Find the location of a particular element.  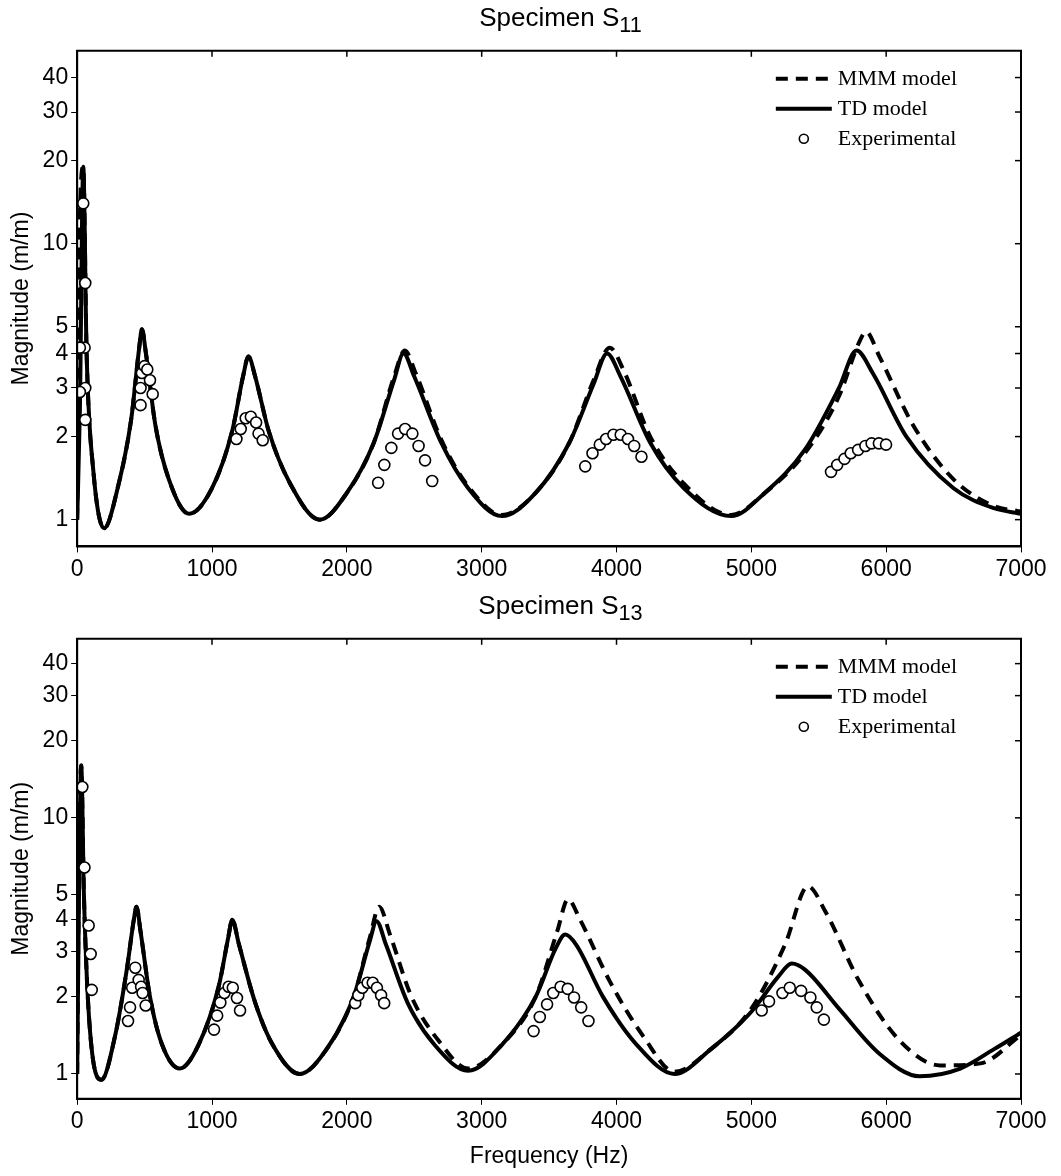

chart-title: Specimen S$_{11}$ is located at coordinates (560, 19).